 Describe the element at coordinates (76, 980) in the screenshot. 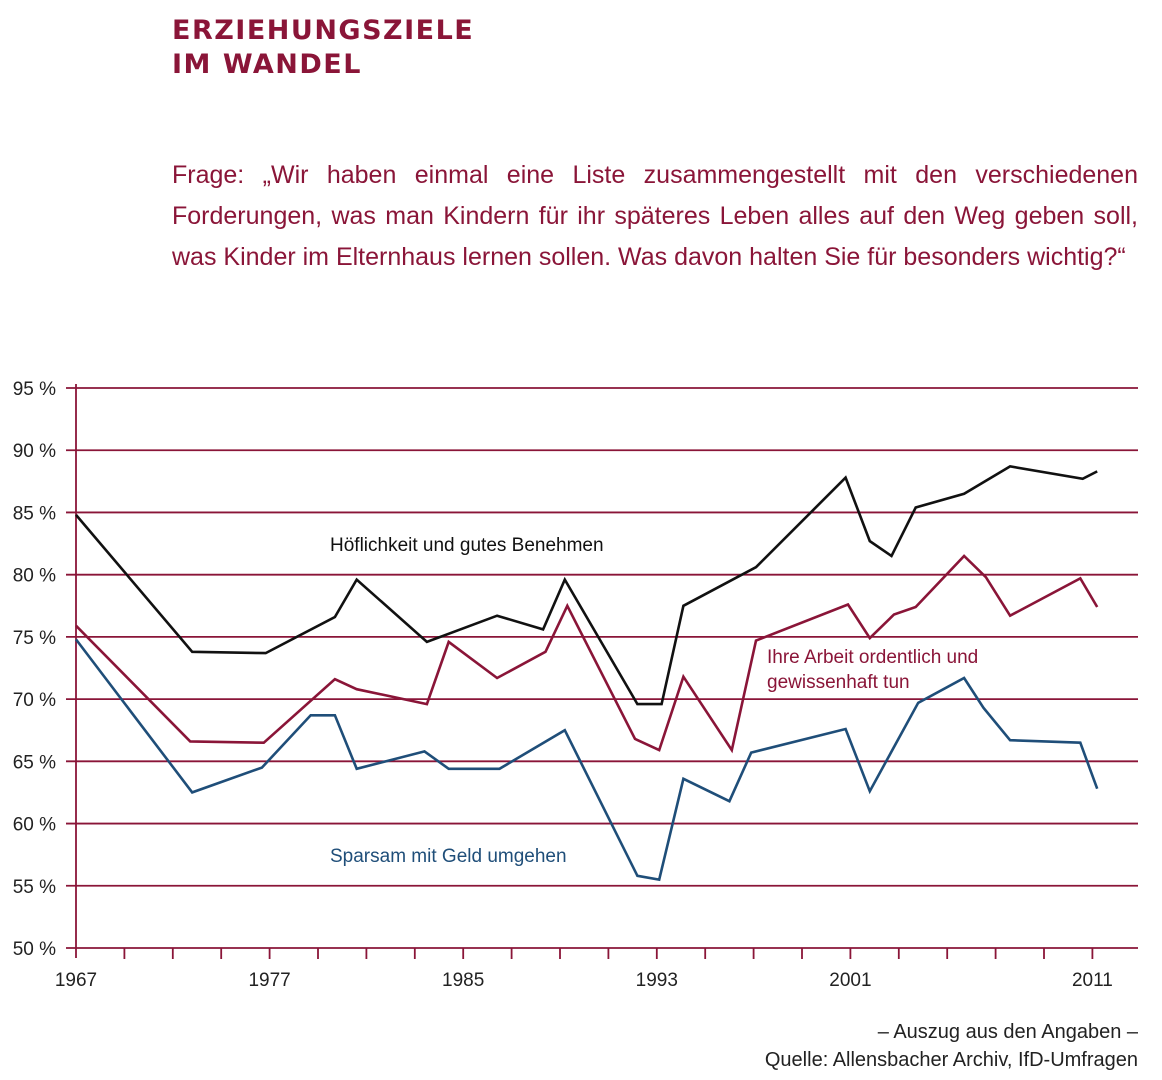

I see `x-tick-label: 1967` at that location.